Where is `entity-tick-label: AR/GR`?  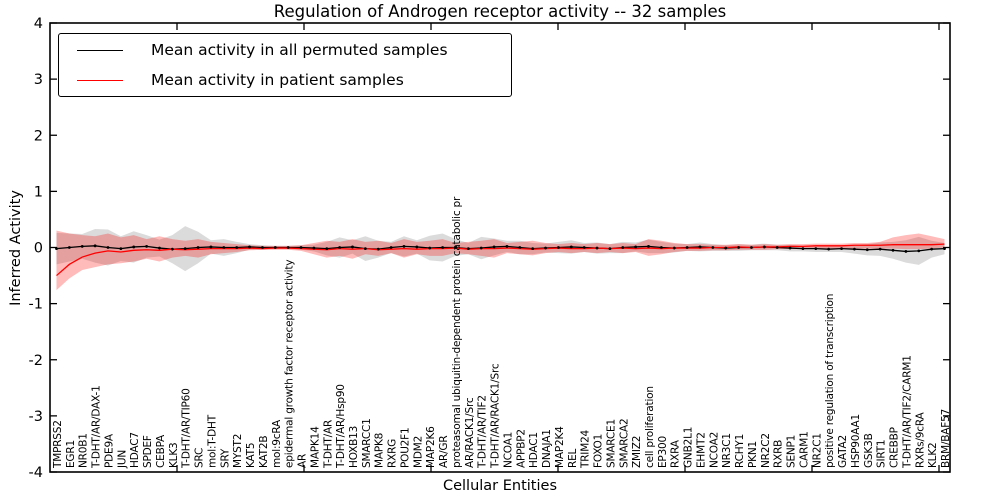
entity-tick-label: AR/GR is located at coordinates (444, 452).